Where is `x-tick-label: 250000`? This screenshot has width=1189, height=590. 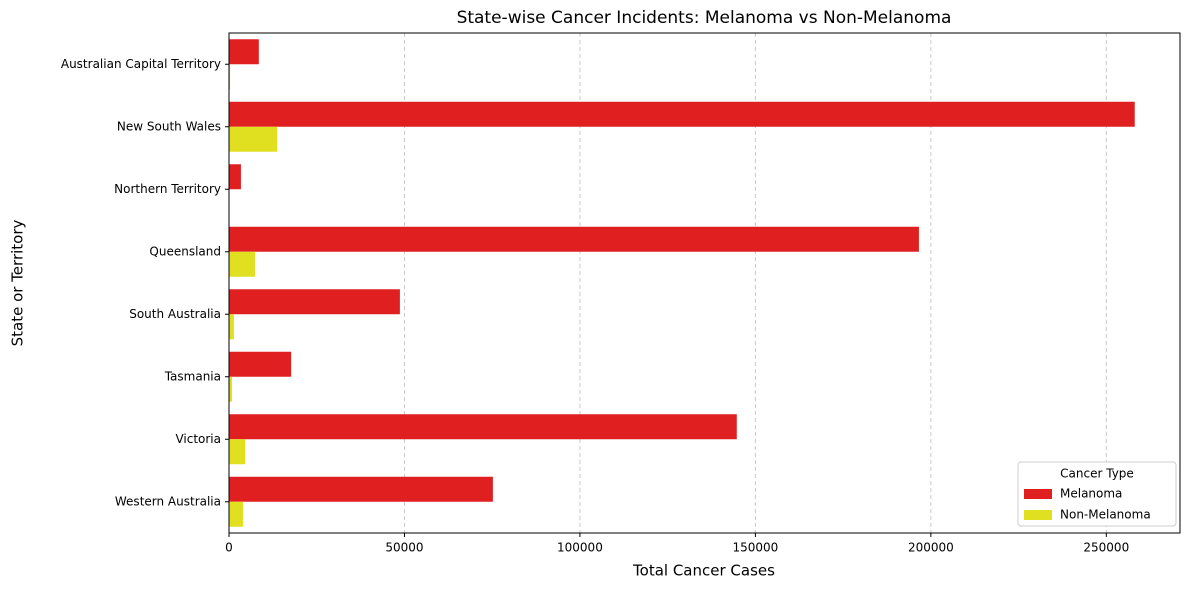
x-tick-label: 250000 is located at coordinates (1106, 548).